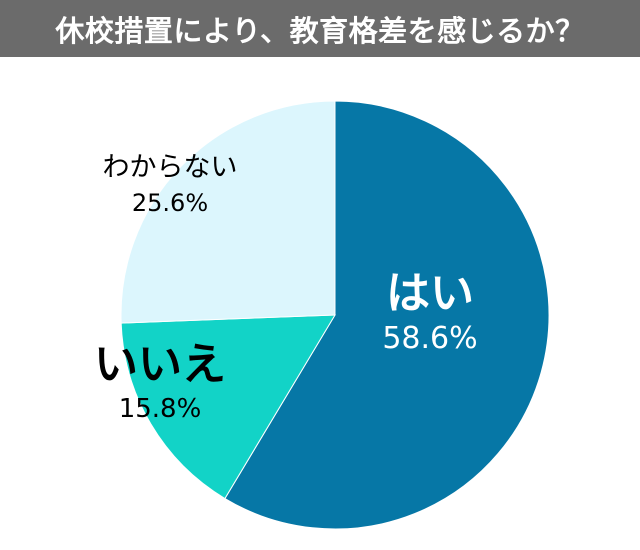 Image resolution: width=640 pixels, height=550 pixels. What do you see at coordinates (430, 293) in the screenshot?
I see `slice-category-yes: はい` at bounding box center [430, 293].